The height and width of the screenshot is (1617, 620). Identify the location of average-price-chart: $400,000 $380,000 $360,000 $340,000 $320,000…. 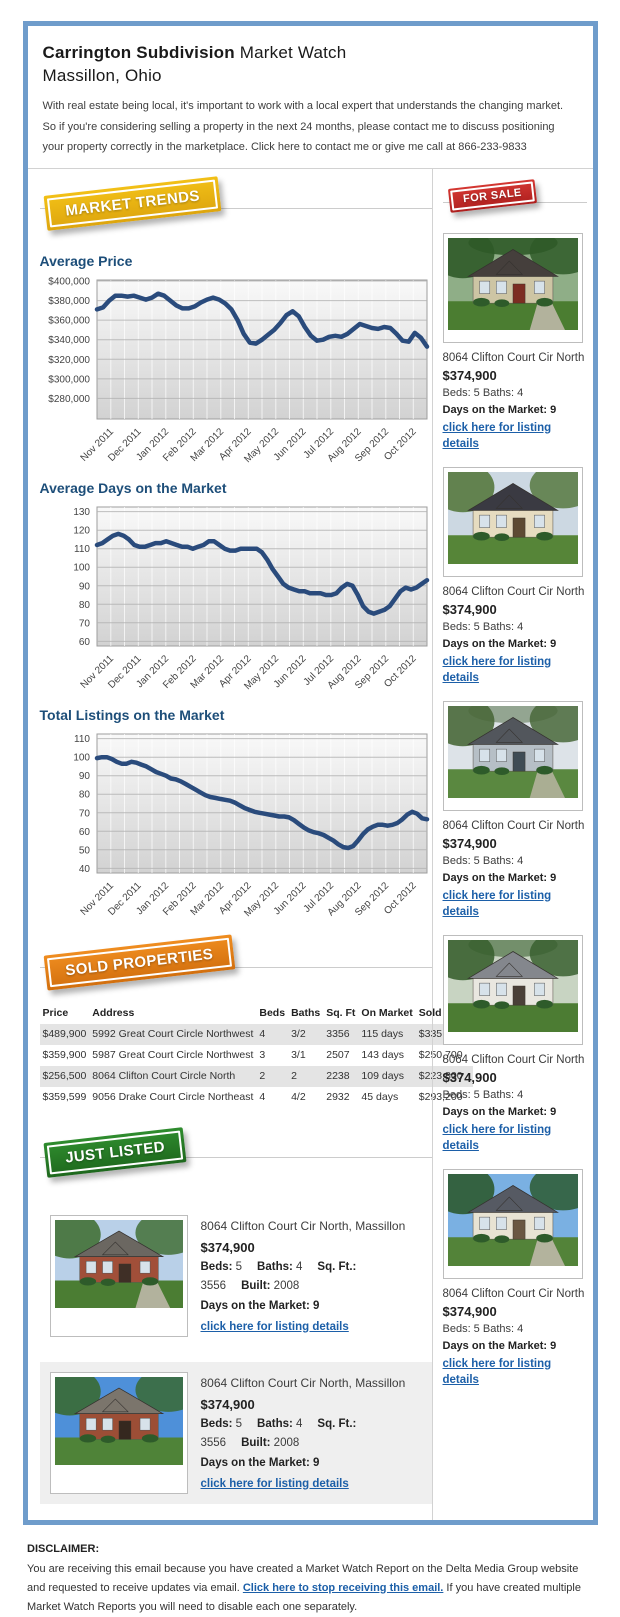
(236, 370).